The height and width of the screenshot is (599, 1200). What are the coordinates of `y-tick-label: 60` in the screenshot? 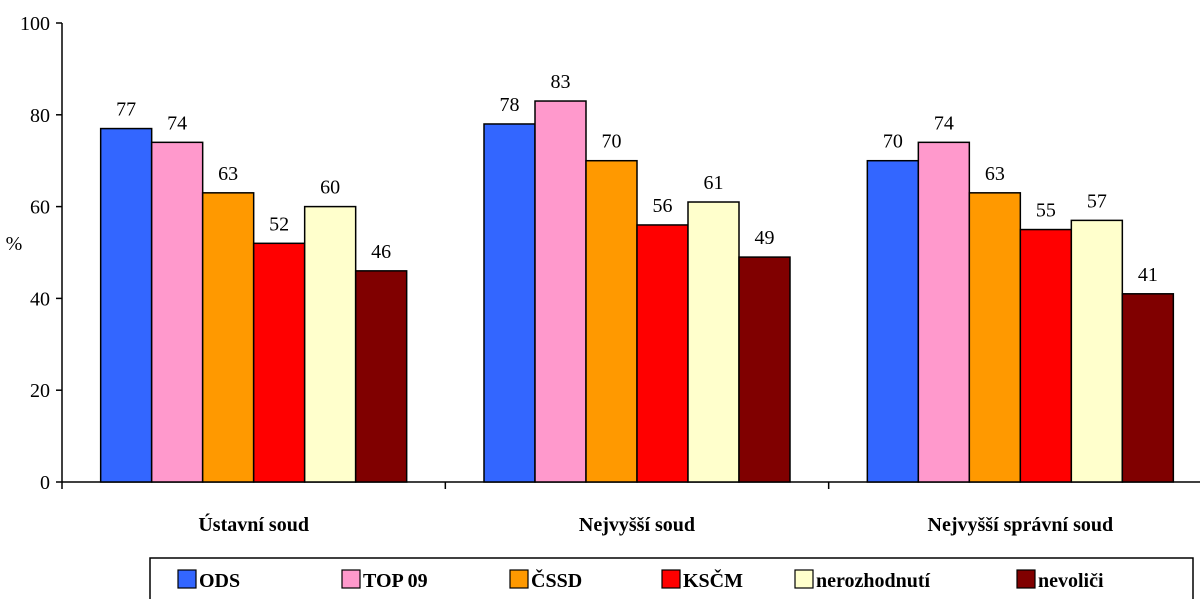 It's located at (40, 208).